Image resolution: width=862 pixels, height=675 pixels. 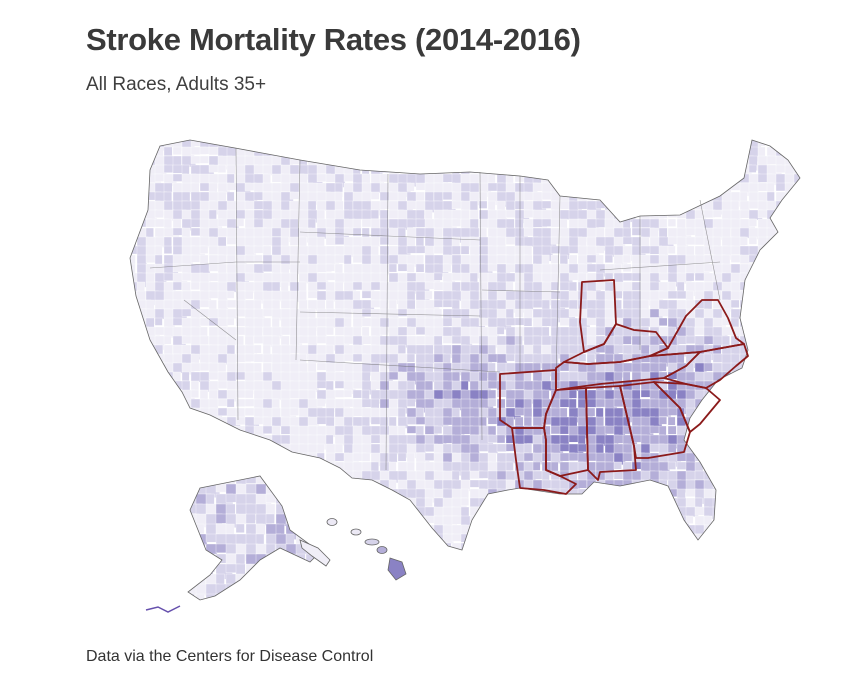 What do you see at coordinates (434, 238) in the screenshot?
I see `state-boundary` at bounding box center [434, 238].